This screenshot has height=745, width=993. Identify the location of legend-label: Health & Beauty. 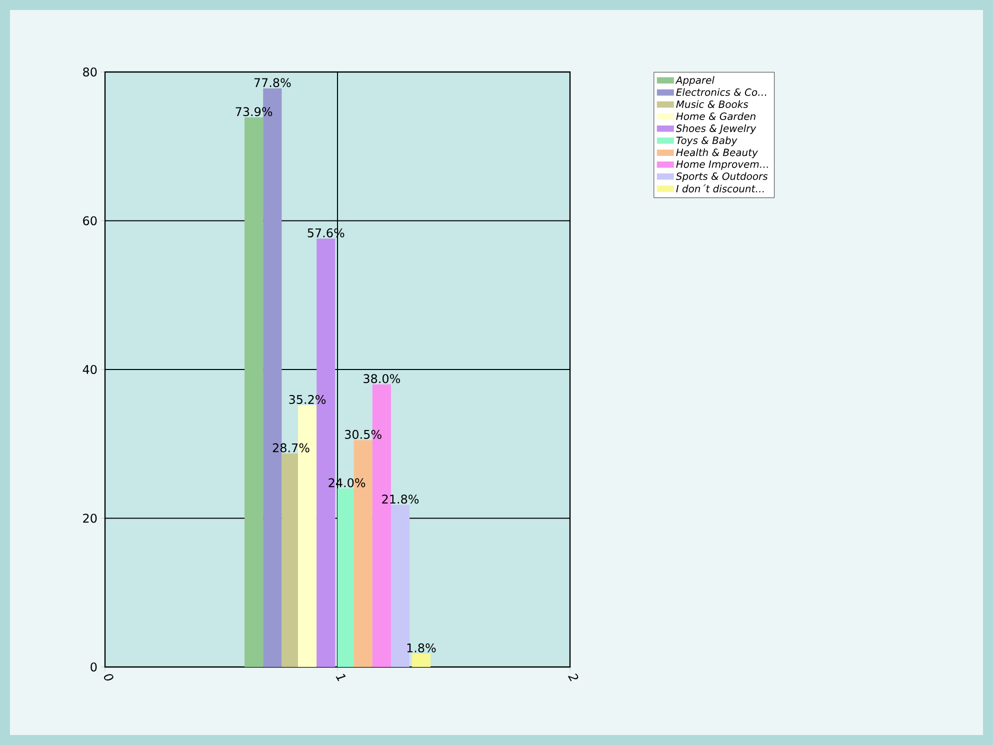
(717, 153).